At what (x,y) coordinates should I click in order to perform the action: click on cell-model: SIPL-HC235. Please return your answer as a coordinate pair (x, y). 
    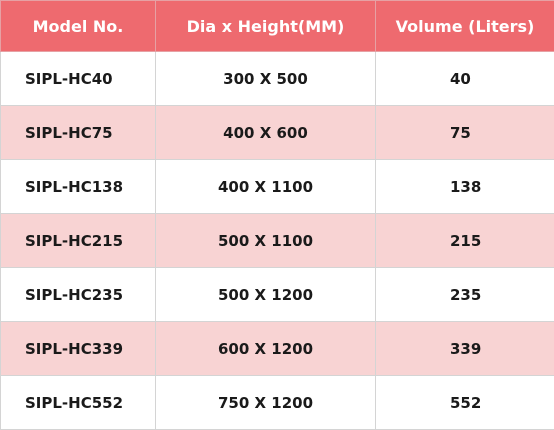
    Looking at the image, I should click on (78, 295).